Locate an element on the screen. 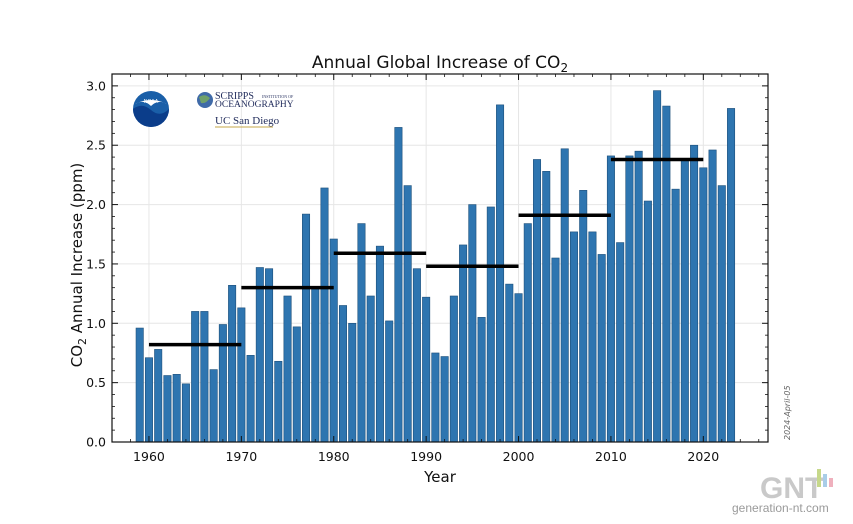 This screenshot has height=524, width=853. bar-2015 is located at coordinates (657, 266).